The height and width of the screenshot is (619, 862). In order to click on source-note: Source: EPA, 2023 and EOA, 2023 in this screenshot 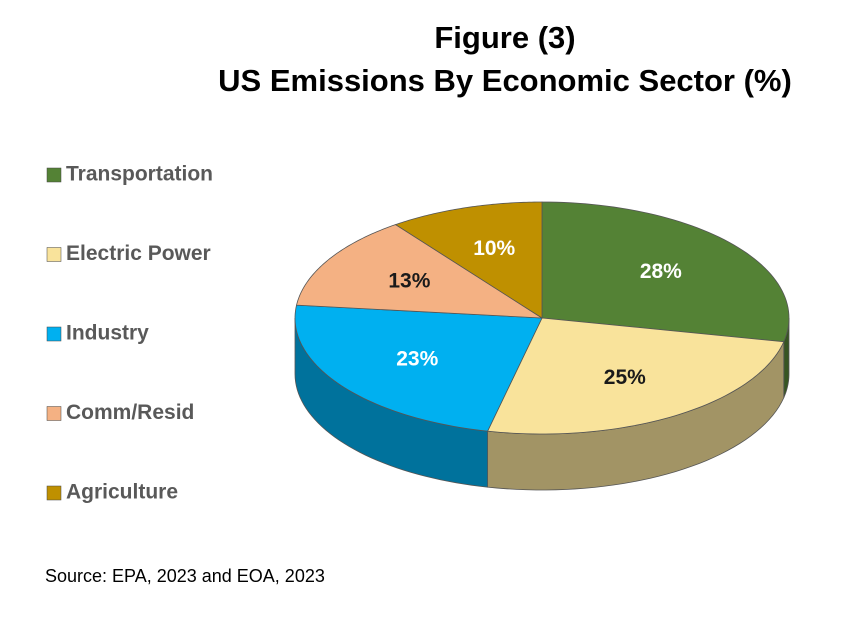, I will do `click(185, 576)`.